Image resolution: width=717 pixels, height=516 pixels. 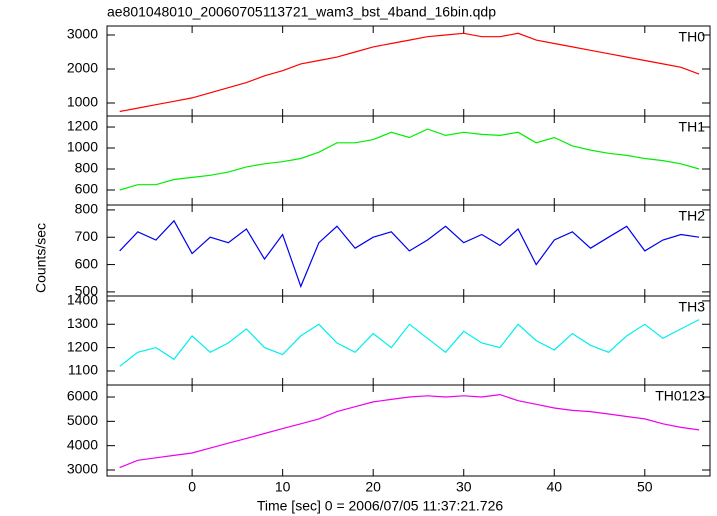 What do you see at coordinates (692, 37) in the screenshot?
I see `panel-label: TH0` at bounding box center [692, 37].